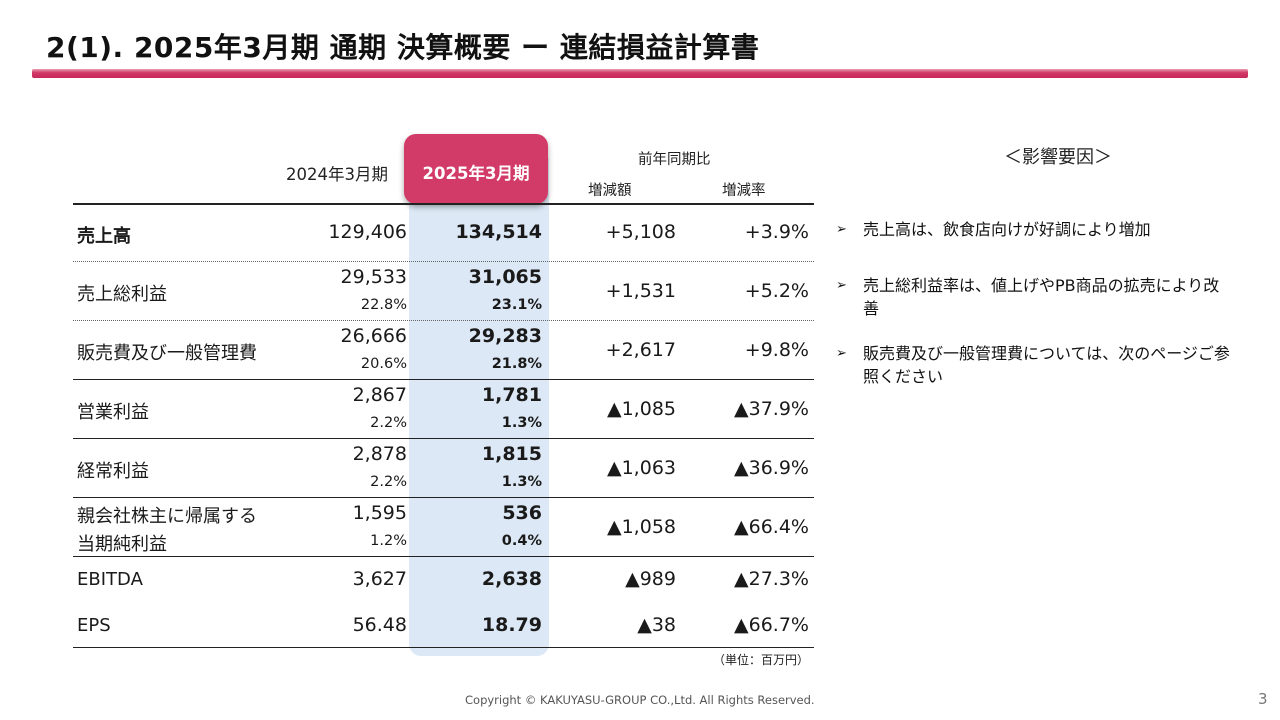 This screenshot has height=720, width=1280. What do you see at coordinates (511, 625) in the screenshot?
I see `curr-value: 18.79` at bounding box center [511, 625].